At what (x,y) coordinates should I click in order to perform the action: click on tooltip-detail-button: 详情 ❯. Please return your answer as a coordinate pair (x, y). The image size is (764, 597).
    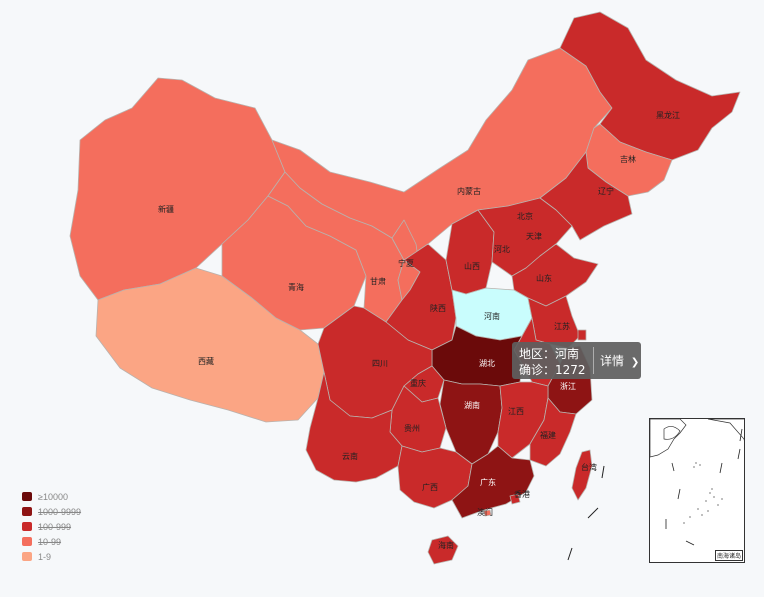
    Looking at the image, I should click on (619, 360).